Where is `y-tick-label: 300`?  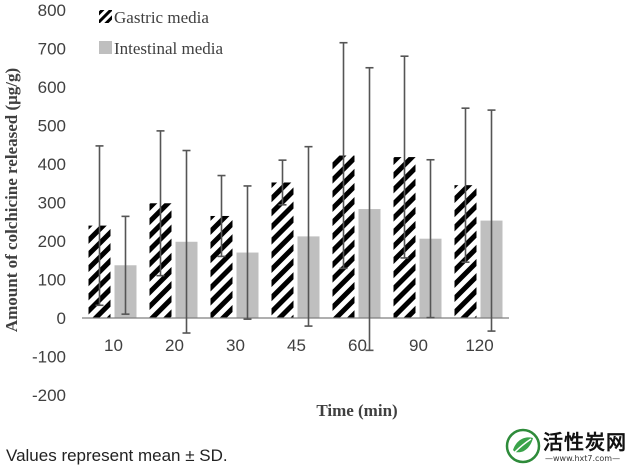
y-tick-label: 300 is located at coordinates (52, 203).